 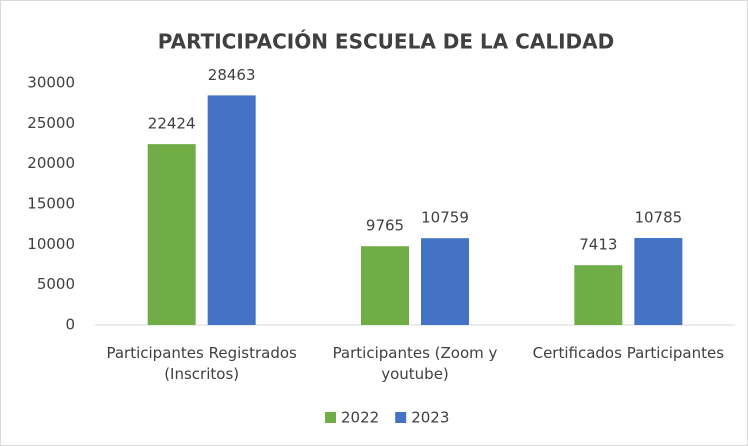 I want to click on x-tick-label: Certificados Participantes, so click(x=628, y=353).